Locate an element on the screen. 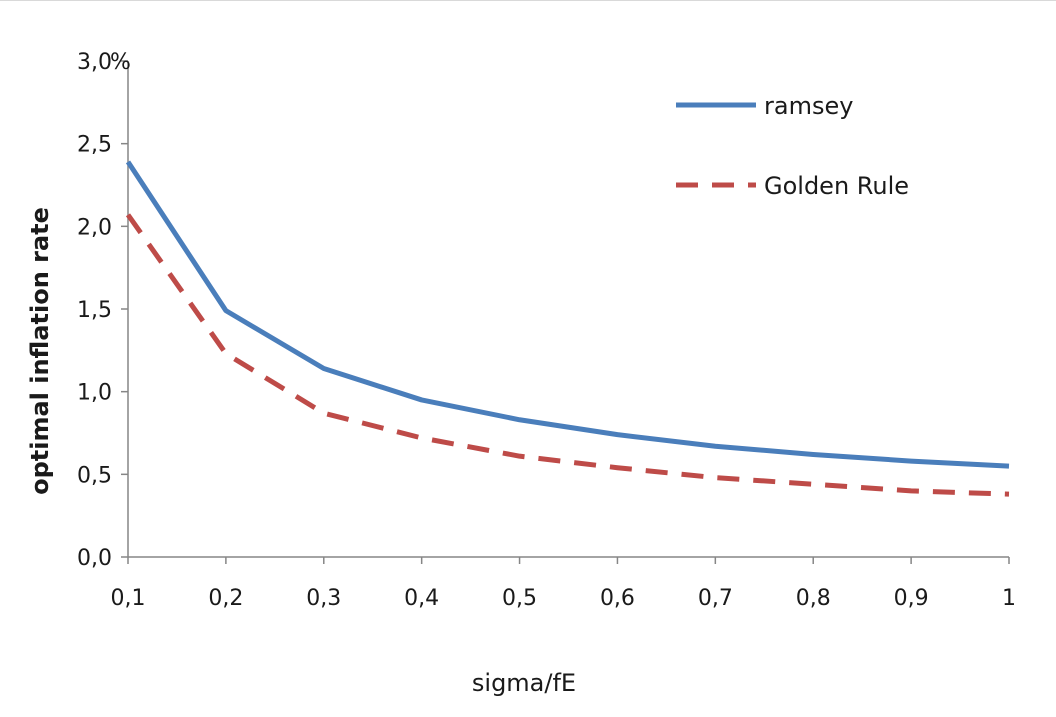 The height and width of the screenshot is (717, 1056). y-axis-unit: % is located at coordinates (120, 62).